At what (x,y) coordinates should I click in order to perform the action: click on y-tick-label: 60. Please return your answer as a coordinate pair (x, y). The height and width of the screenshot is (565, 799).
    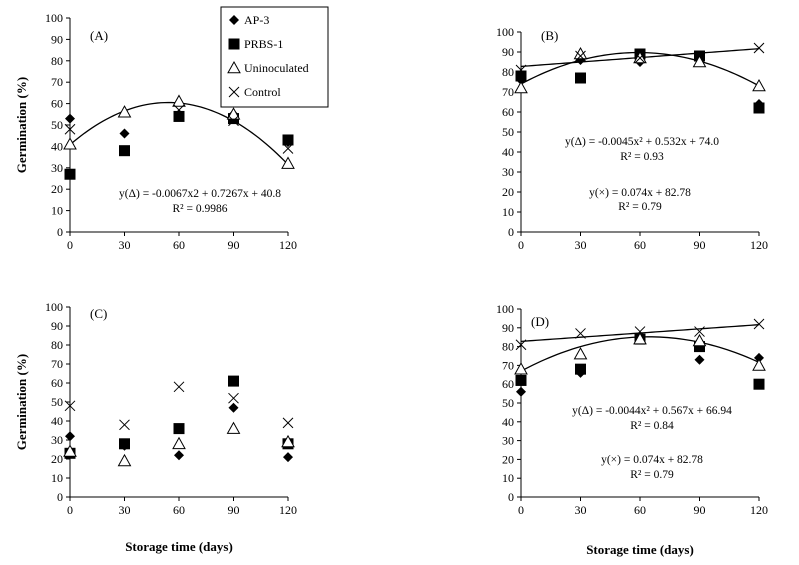
    Looking at the image, I should click on (57, 104).